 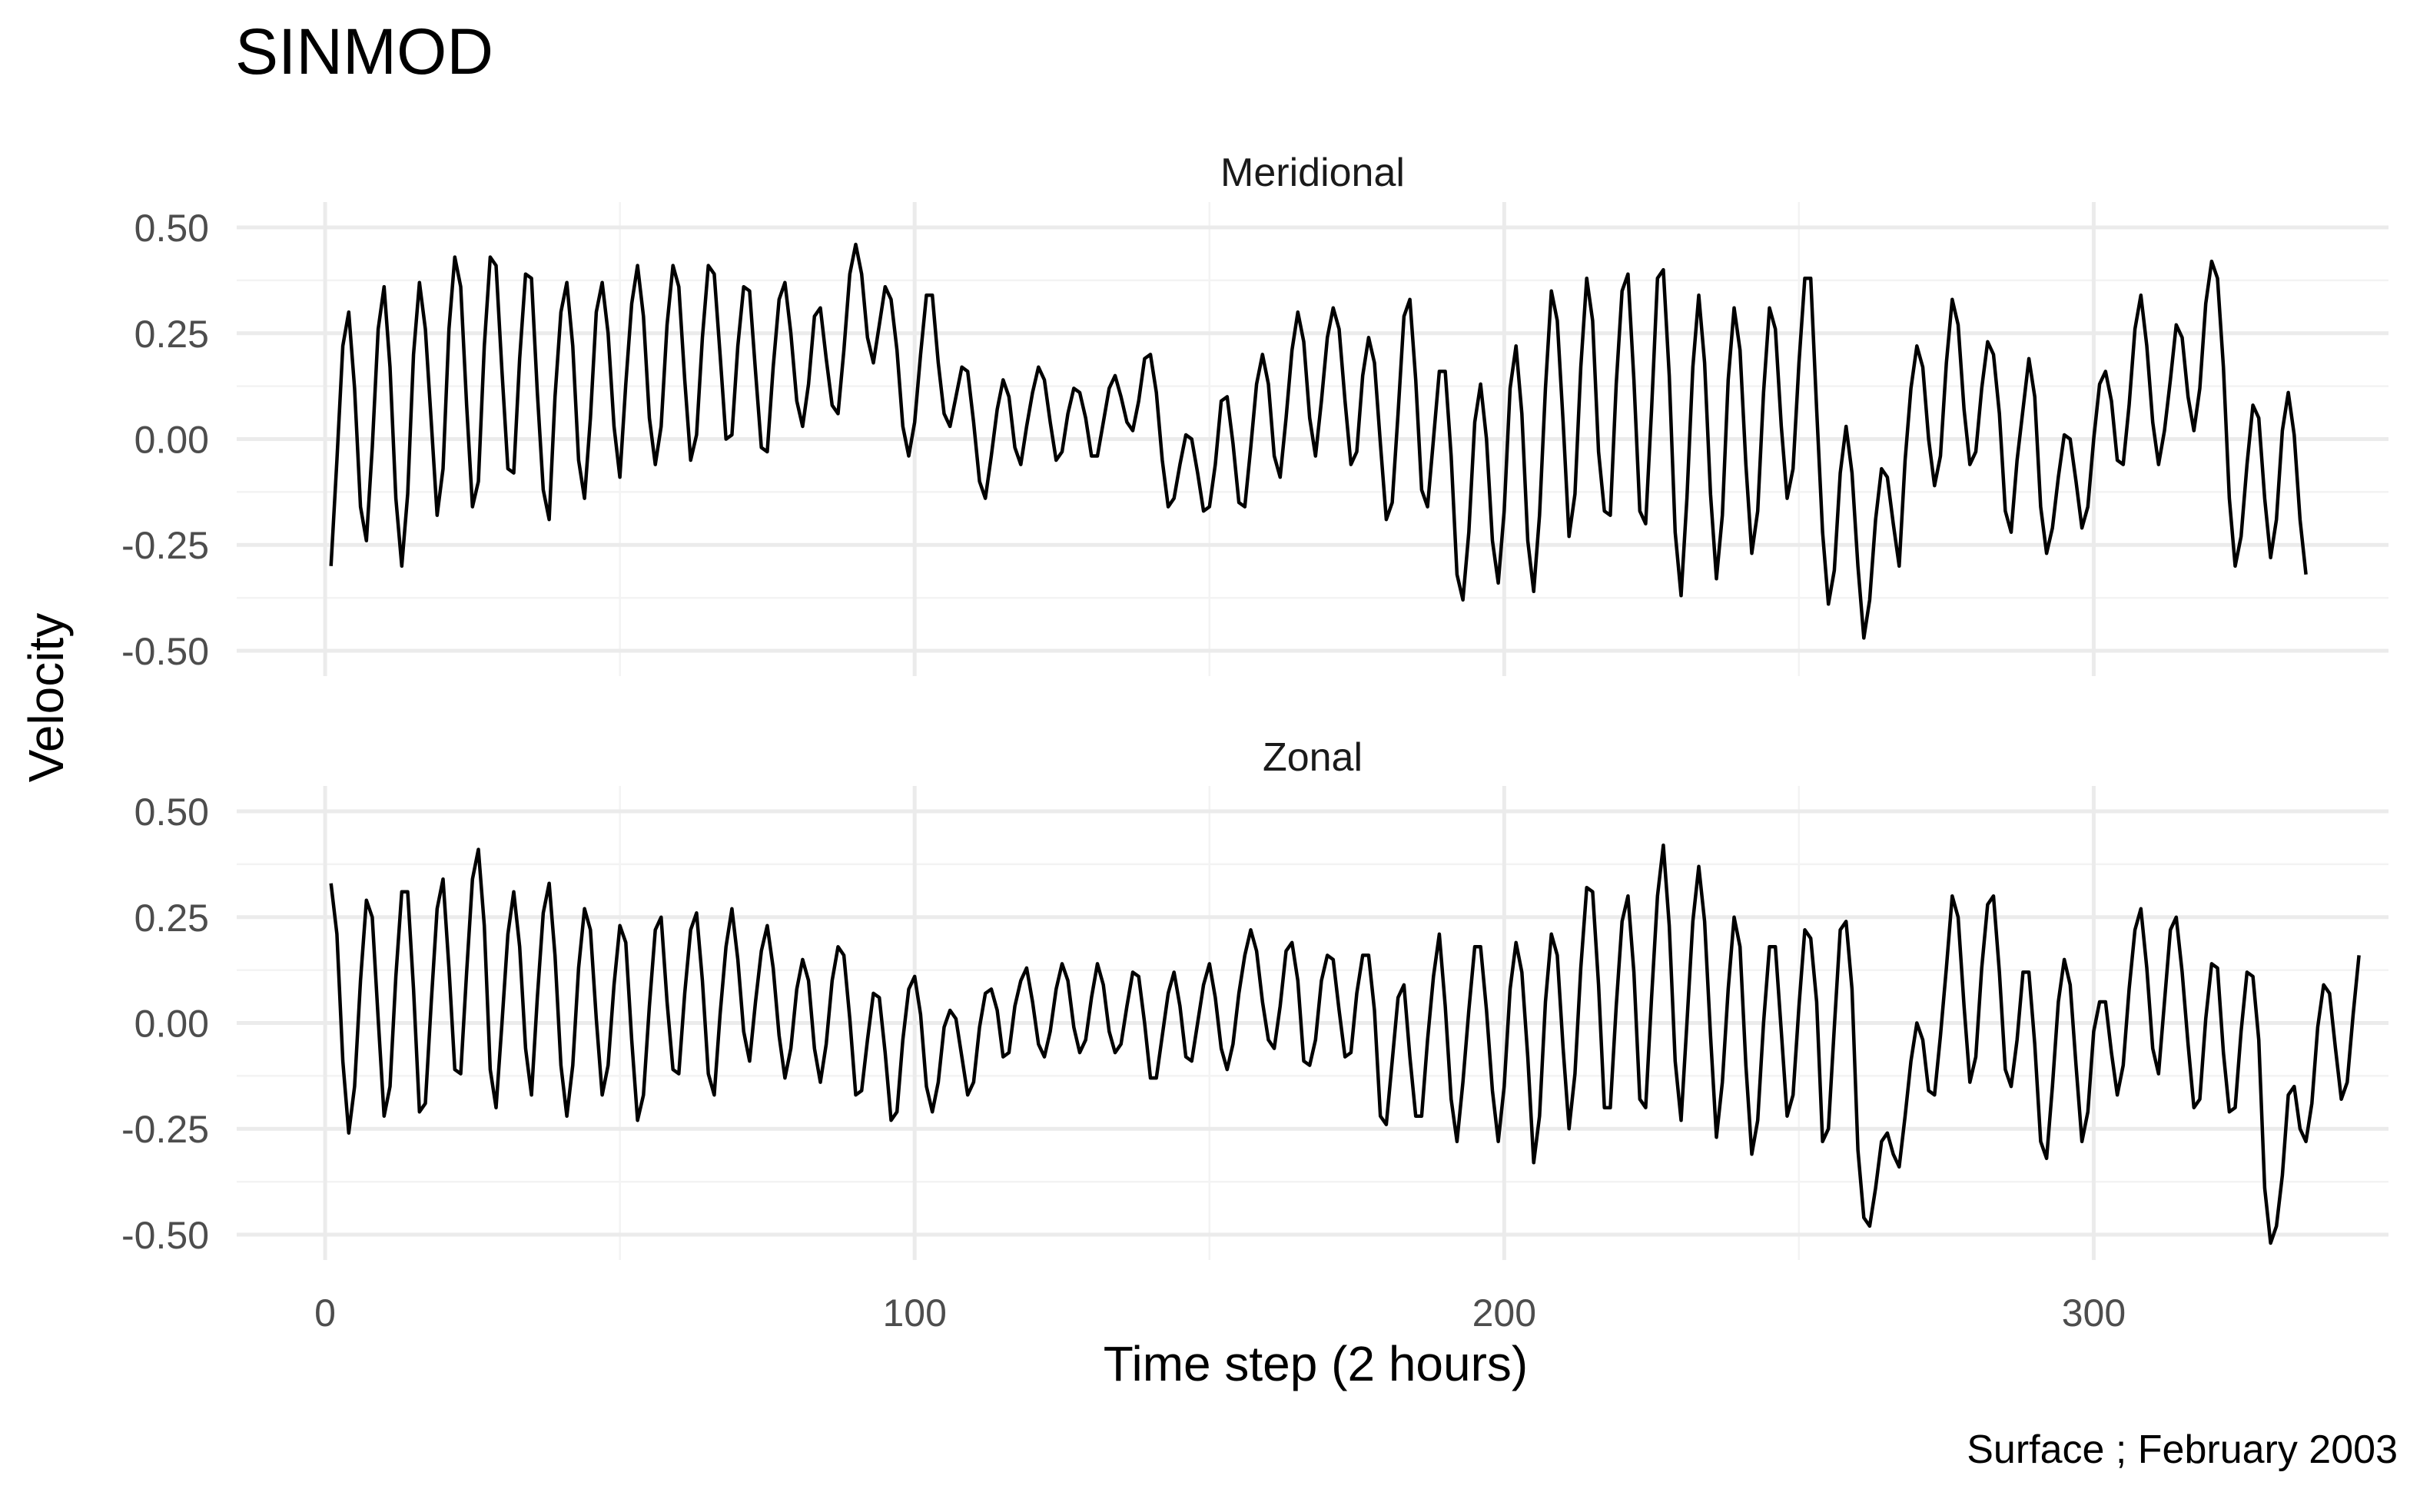 I want to click on facet-strip-label: Zonal, so click(x=1313, y=757).